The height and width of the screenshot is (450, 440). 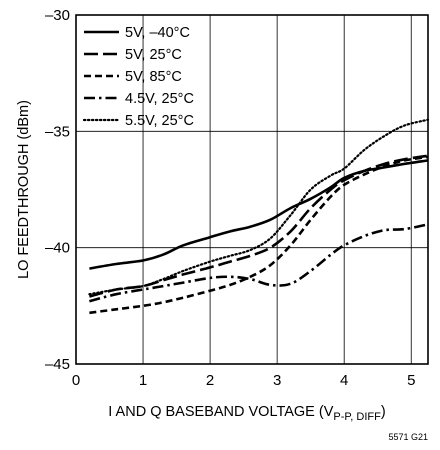 What do you see at coordinates (159, 121) in the screenshot?
I see `legend-label-4: 5.5V, 25°C` at bounding box center [159, 121].